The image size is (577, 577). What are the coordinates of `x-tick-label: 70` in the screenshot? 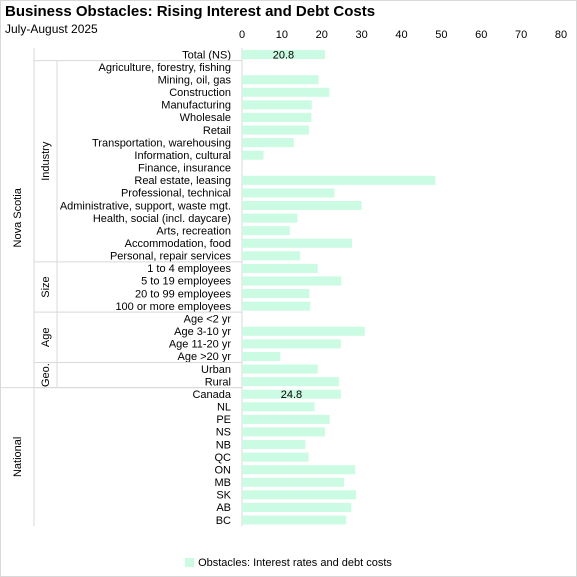 It's located at (521, 35).